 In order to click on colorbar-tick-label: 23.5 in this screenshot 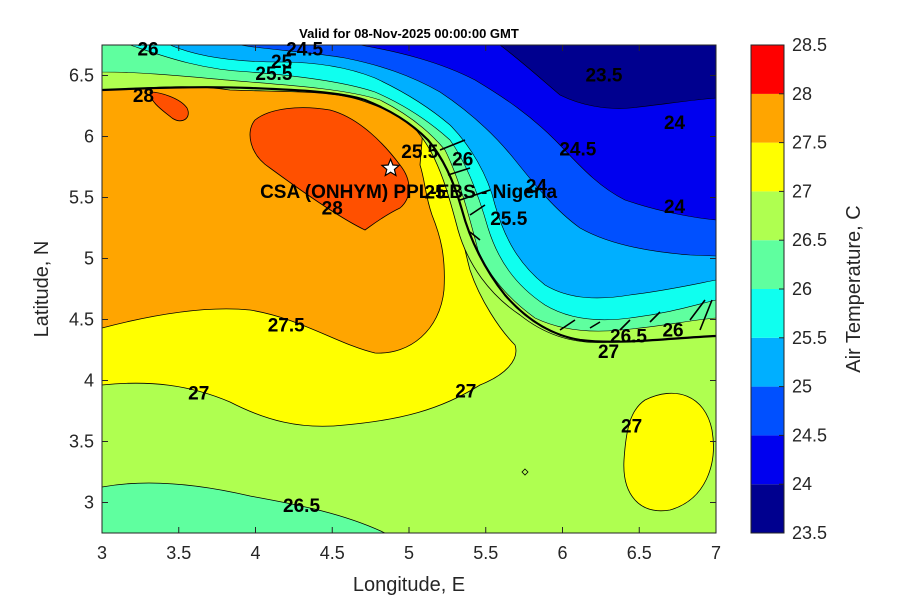, I will do `click(809, 533)`.